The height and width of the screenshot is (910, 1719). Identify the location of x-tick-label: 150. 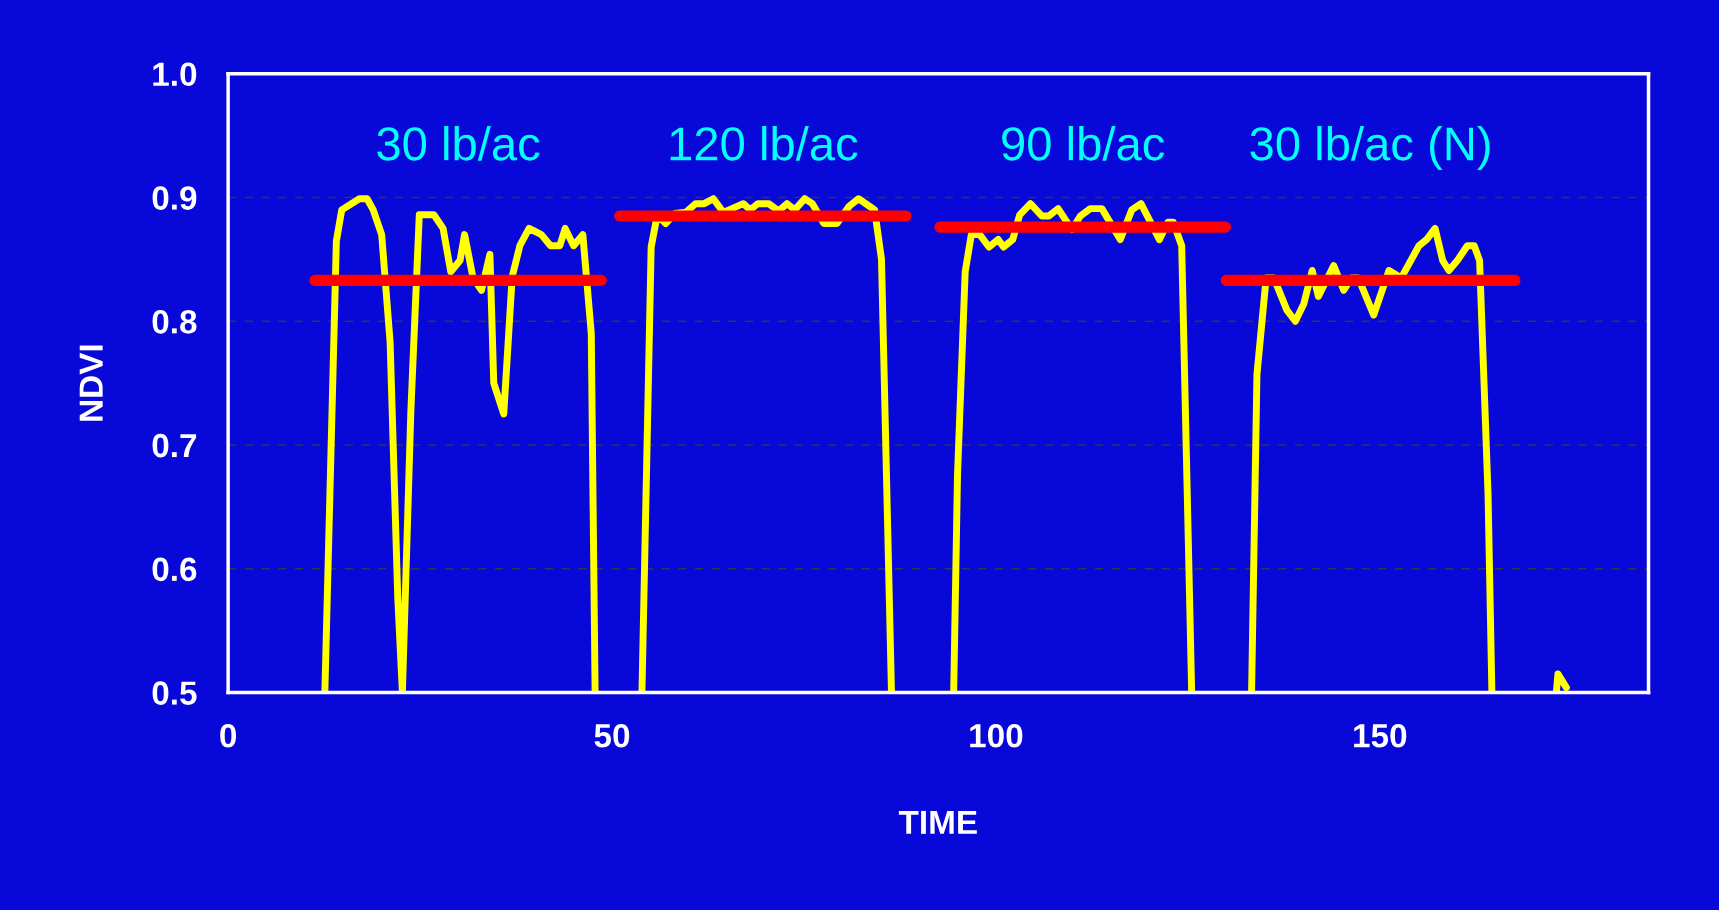
(1380, 735).